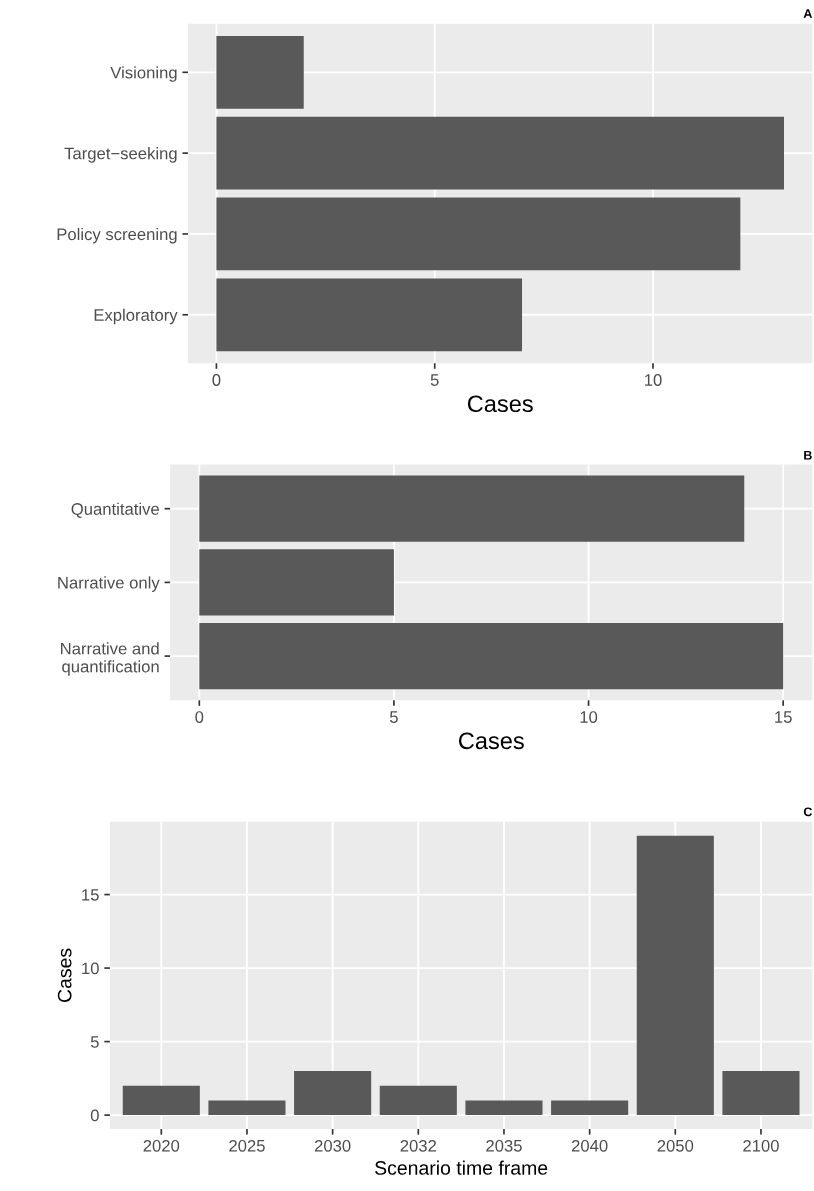 Image resolution: width=814 pixels, height=1191 pixels. Describe the element at coordinates (94, 1042) in the screenshot. I see `y-tick-label: 5` at that location.